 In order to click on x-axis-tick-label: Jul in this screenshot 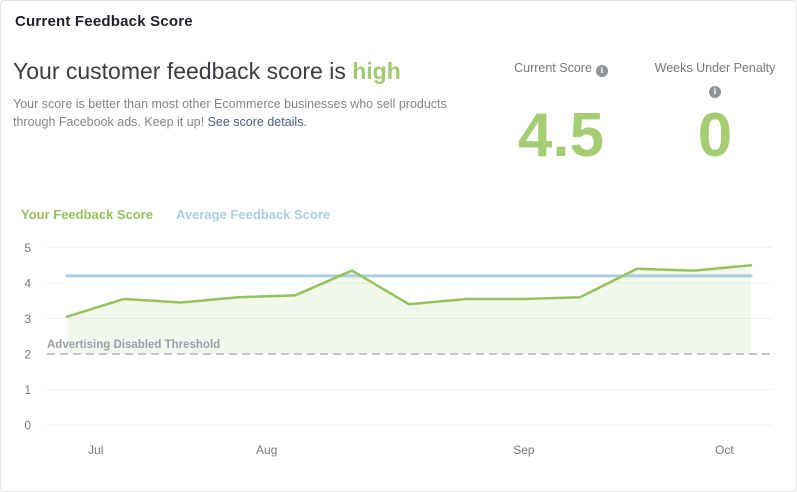, I will do `click(95, 450)`.